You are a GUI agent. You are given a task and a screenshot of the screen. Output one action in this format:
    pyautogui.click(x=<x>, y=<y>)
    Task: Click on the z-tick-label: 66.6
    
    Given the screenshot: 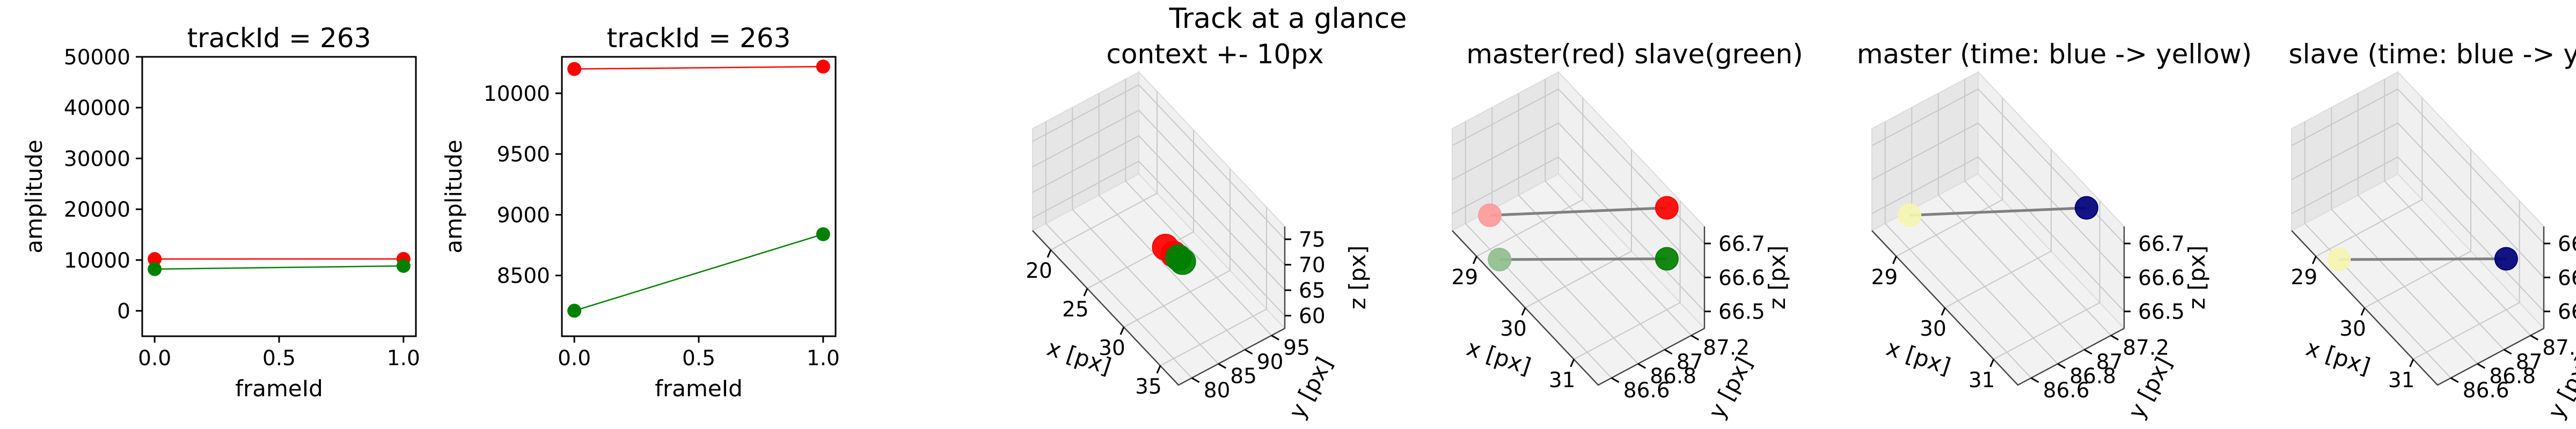 What is the action you would take?
    pyautogui.click(x=2567, y=278)
    